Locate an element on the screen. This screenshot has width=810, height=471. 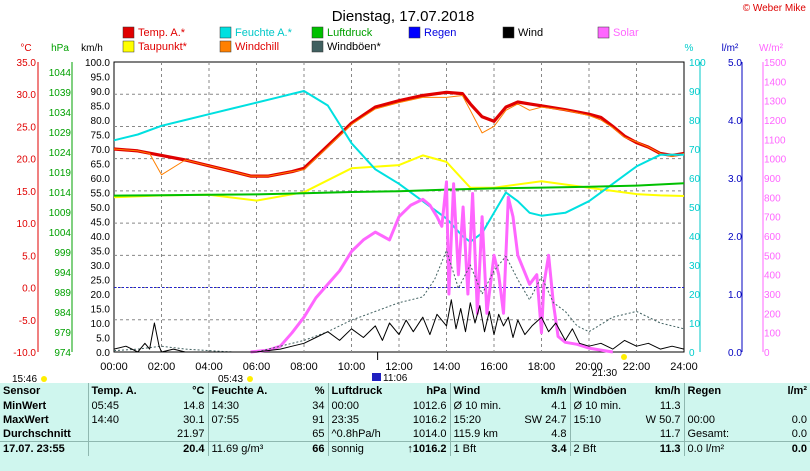
tick-label-rain: 4.0 is located at coordinates (735, 121).